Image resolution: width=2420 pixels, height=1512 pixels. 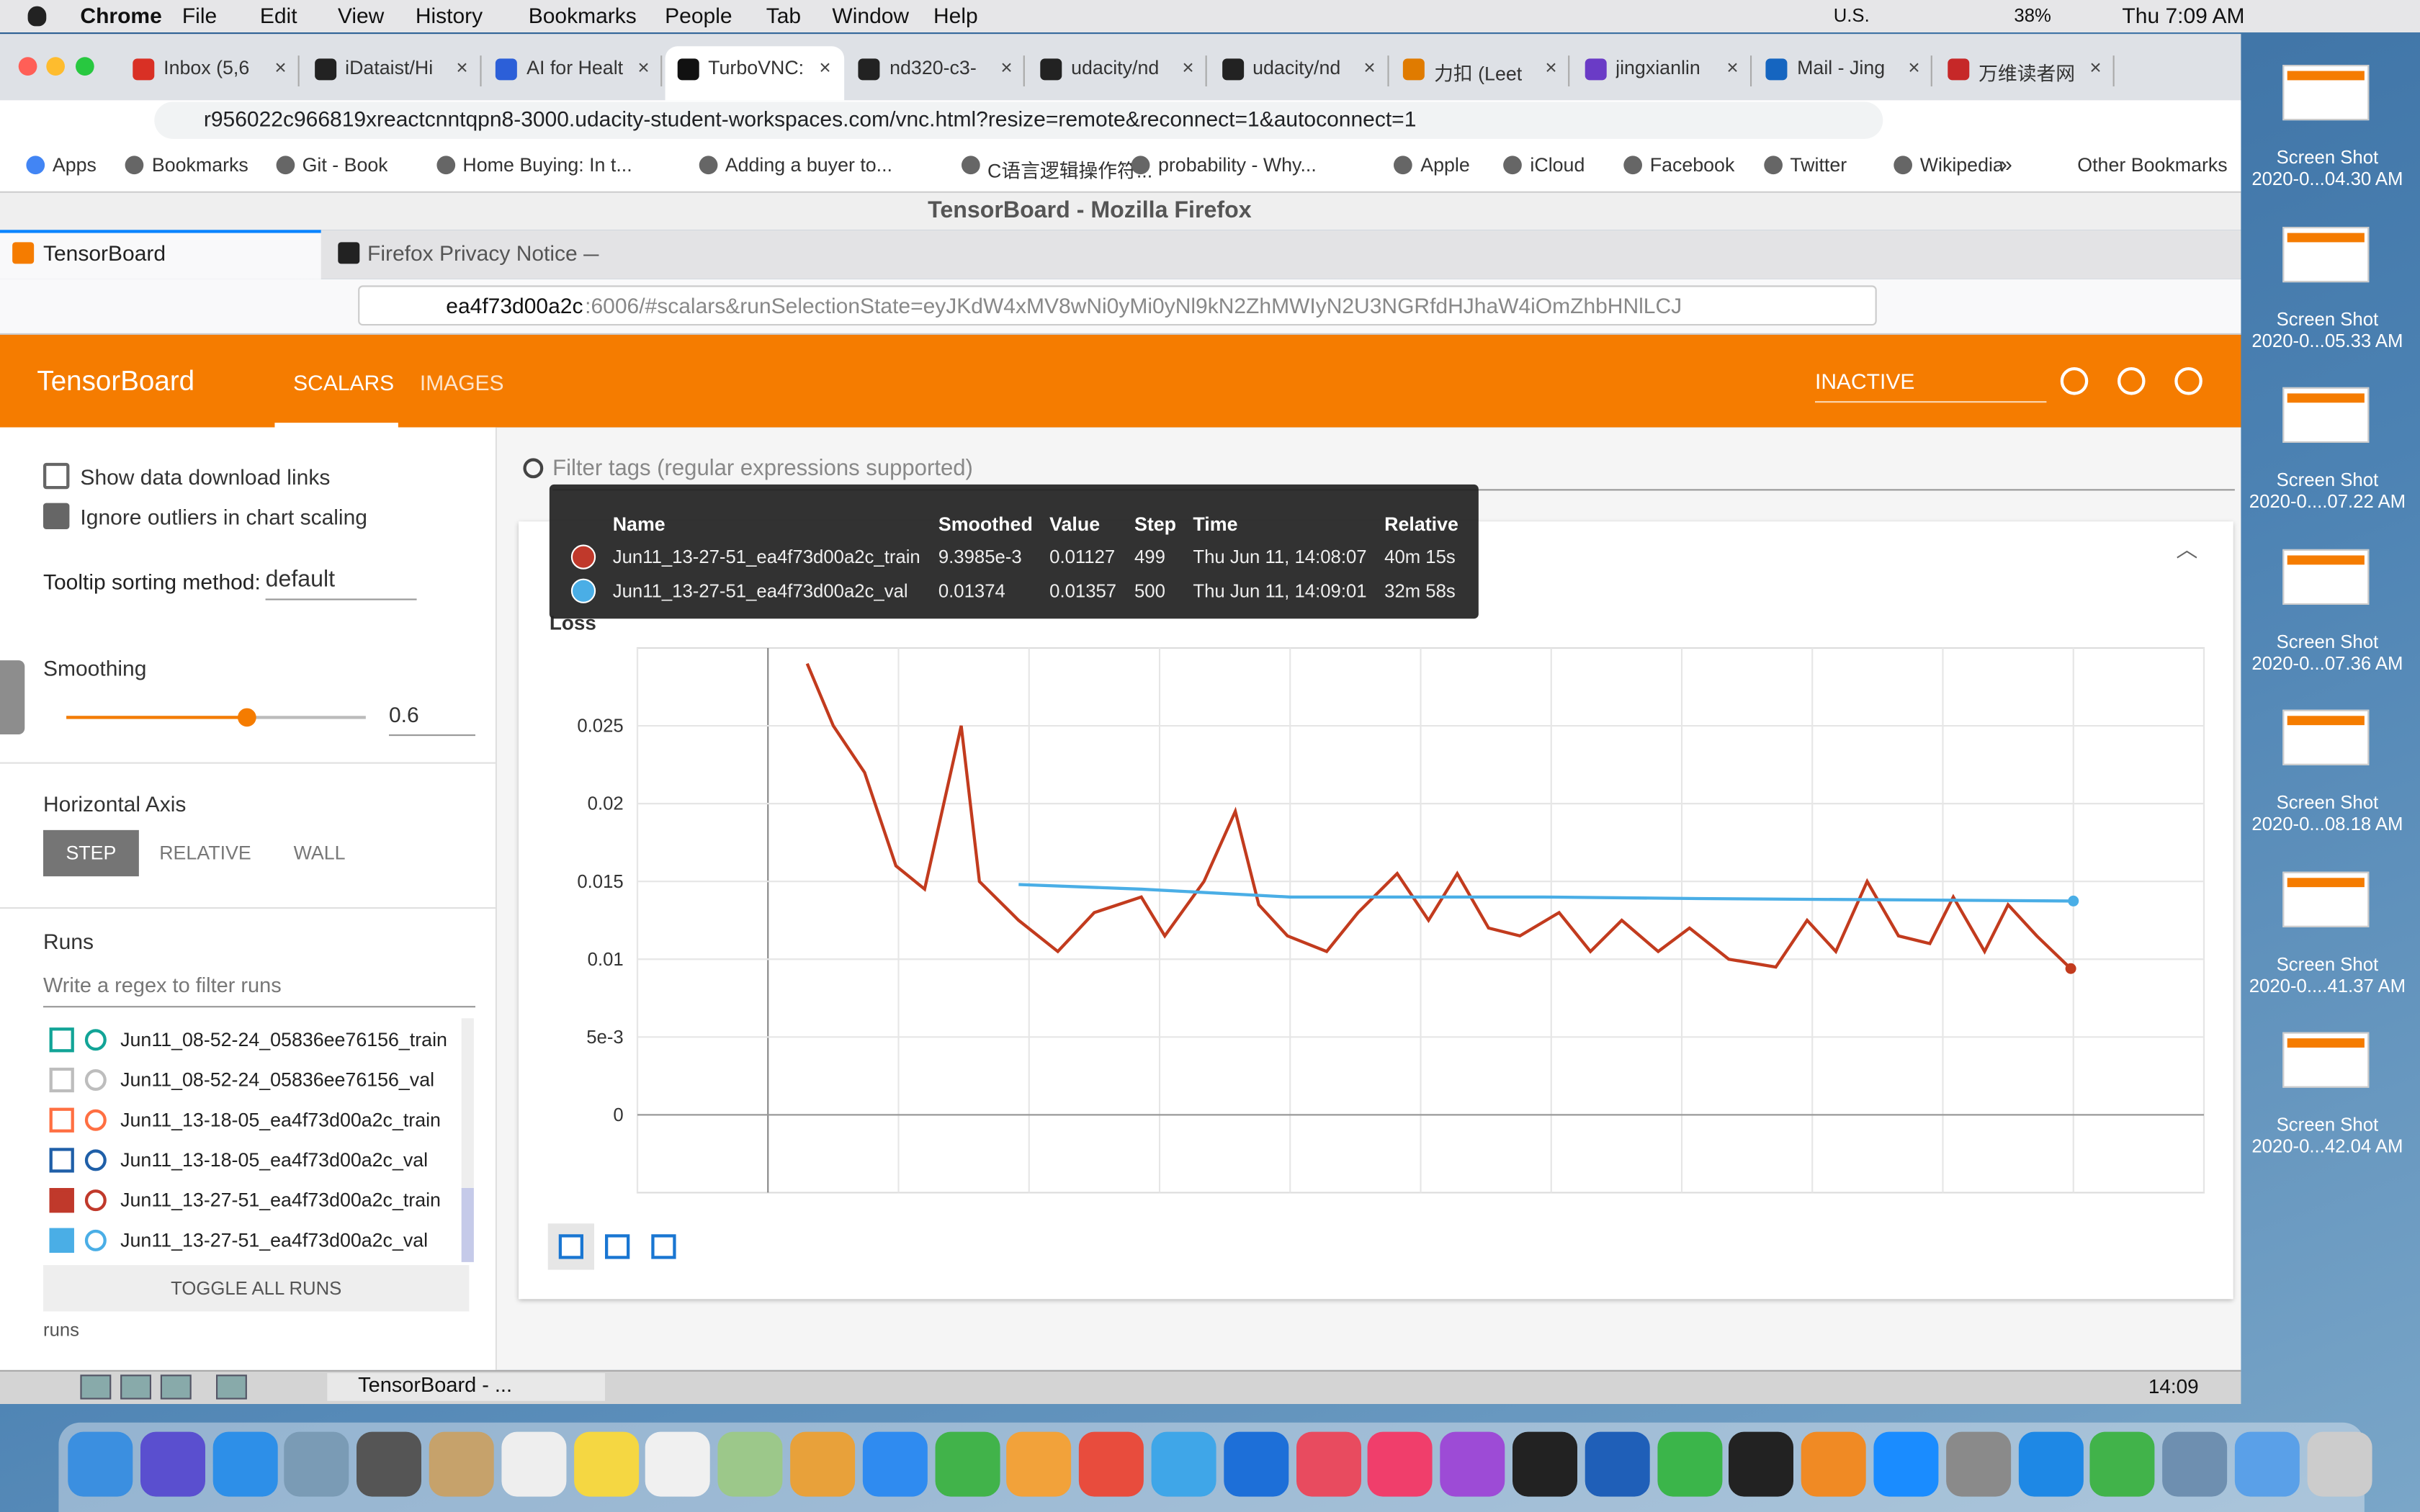 What do you see at coordinates (274, 1160) in the screenshot?
I see `run-name: Jun11_13-18-05_ea4f73d00a2c_val` at bounding box center [274, 1160].